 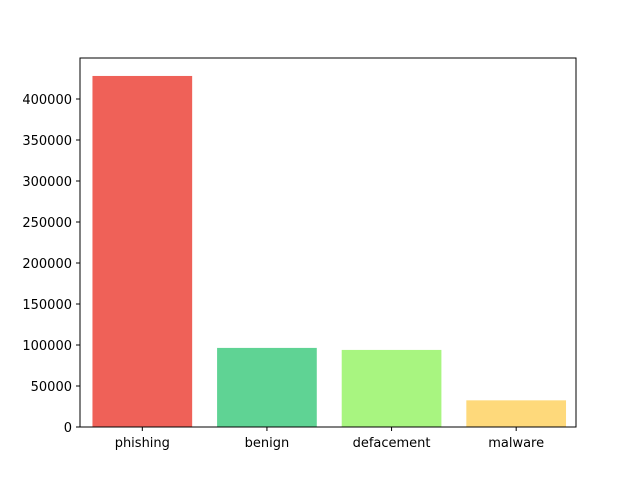 I want to click on bar-benign, so click(x=267, y=387).